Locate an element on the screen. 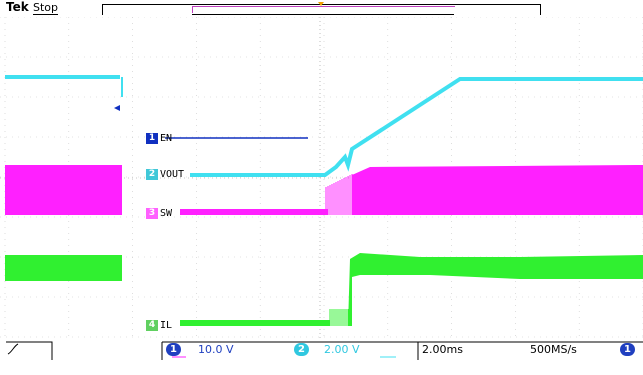 The image size is (643, 375). readout-frames is located at coordinates (324, 350).